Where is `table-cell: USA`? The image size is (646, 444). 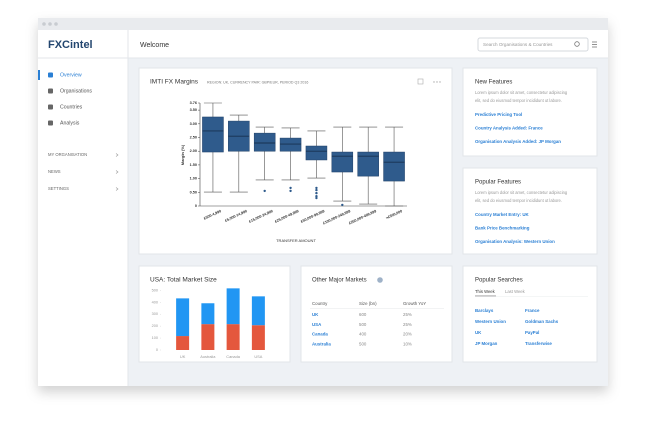 table-cell: USA is located at coordinates (317, 324).